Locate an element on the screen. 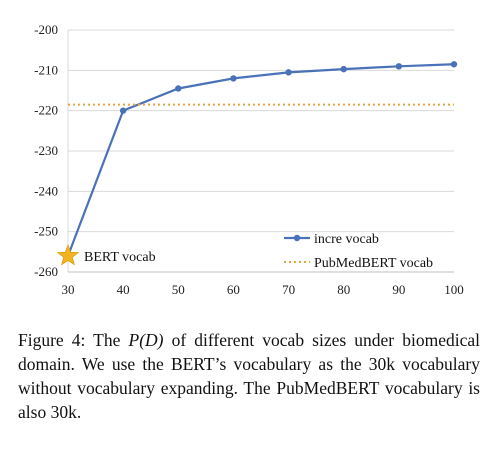 This screenshot has height=450, width=494. y-tick-labels: -200 -210 -220 -230 -240 -250 -260 is located at coordinates (46, 150).